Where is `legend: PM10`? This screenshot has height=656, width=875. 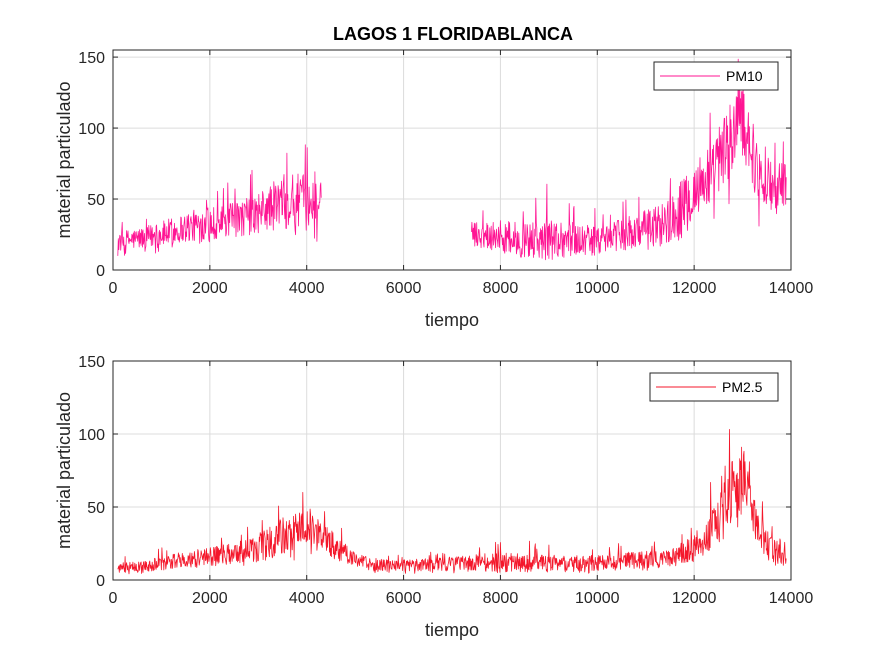
legend: PM10 is located at coordinates (716, 76).